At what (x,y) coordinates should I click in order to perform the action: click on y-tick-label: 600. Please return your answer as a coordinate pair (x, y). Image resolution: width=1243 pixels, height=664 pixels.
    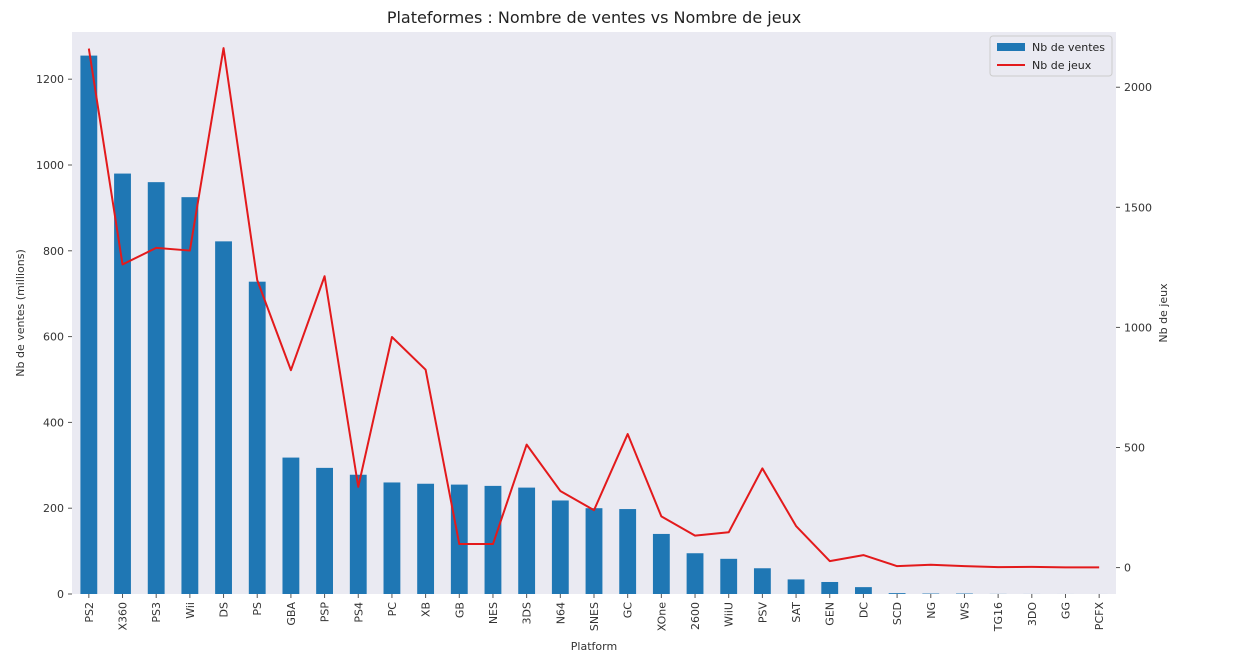
    Looking at the image, I should click on (53, 337).